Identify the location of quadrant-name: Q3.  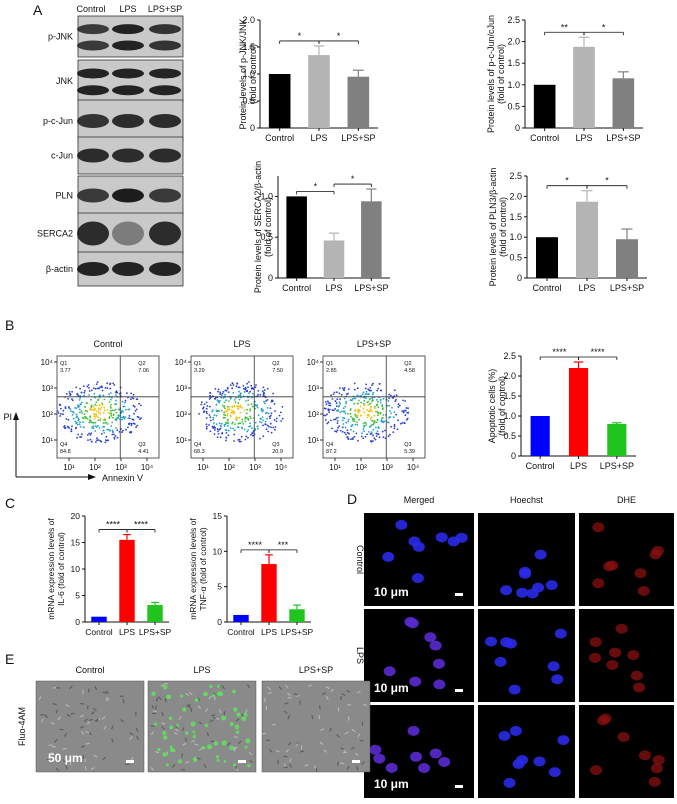
(141, 445).